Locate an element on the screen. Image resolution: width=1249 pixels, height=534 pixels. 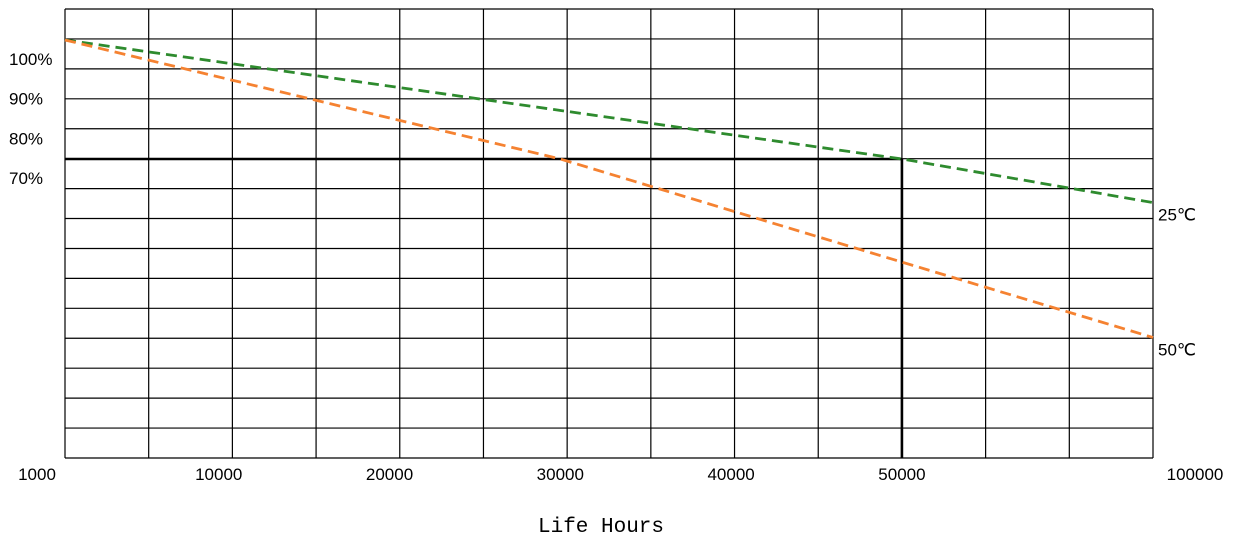
x-axis-title: Life Hours is located at coordinates (601, 525).